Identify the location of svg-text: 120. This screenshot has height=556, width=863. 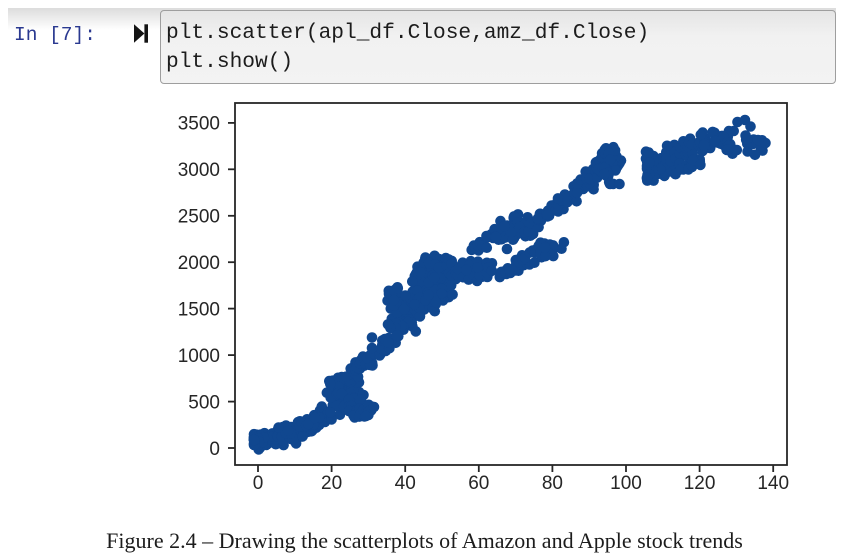
(700, 483).